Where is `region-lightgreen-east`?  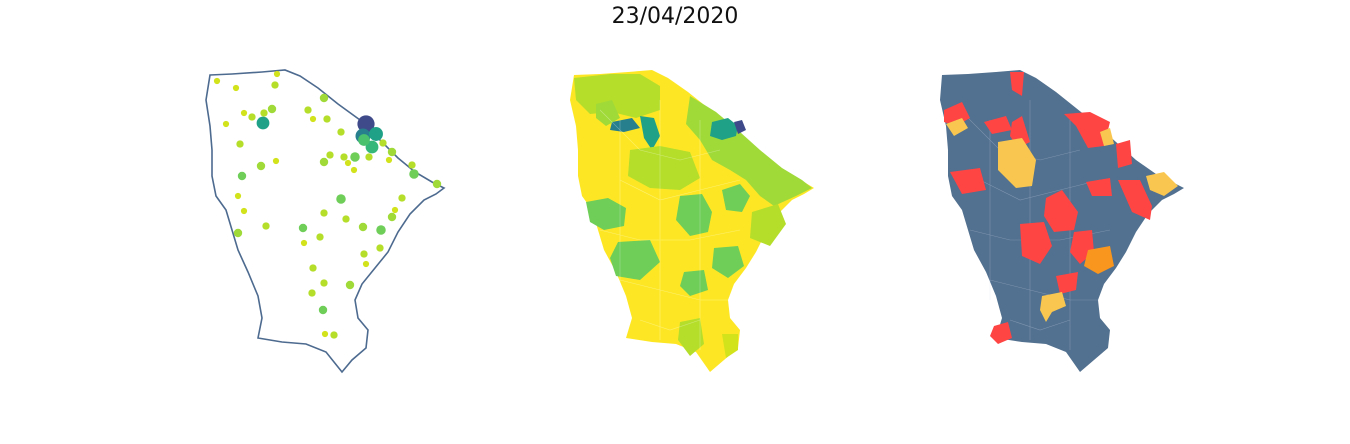
region-lightgreen-east is located at coordinates (768, 225).